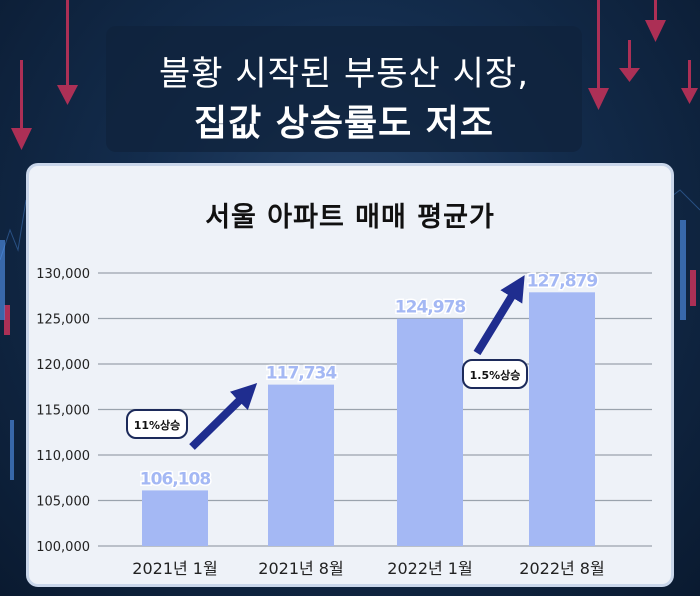  I want to click on bar-value-label: 124,978, so click(430, 308).